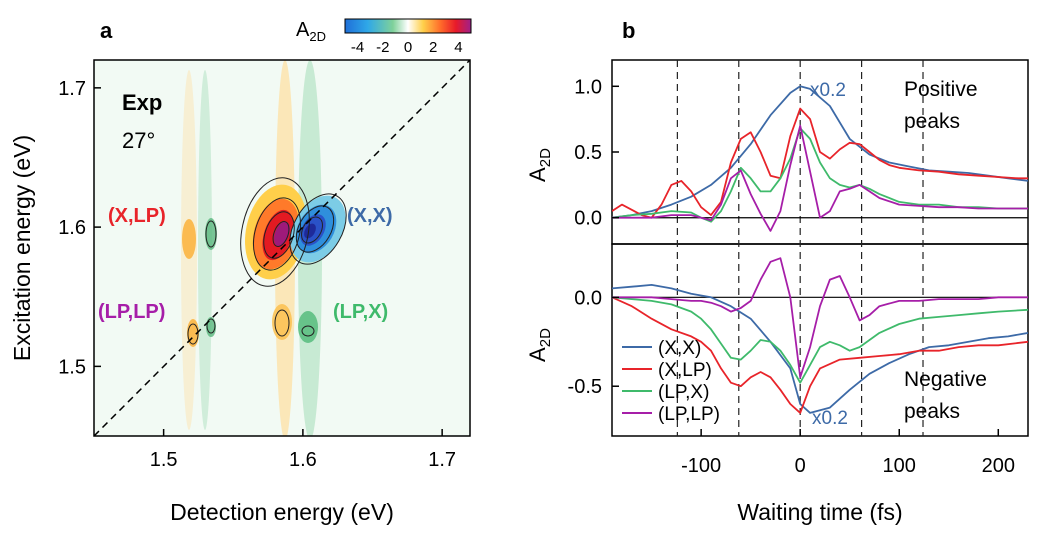  What do you see at coordinates (800, 466) in the screenshot?
I see `panel-b-xtick-label: 0` at bounding box center [800, 466].